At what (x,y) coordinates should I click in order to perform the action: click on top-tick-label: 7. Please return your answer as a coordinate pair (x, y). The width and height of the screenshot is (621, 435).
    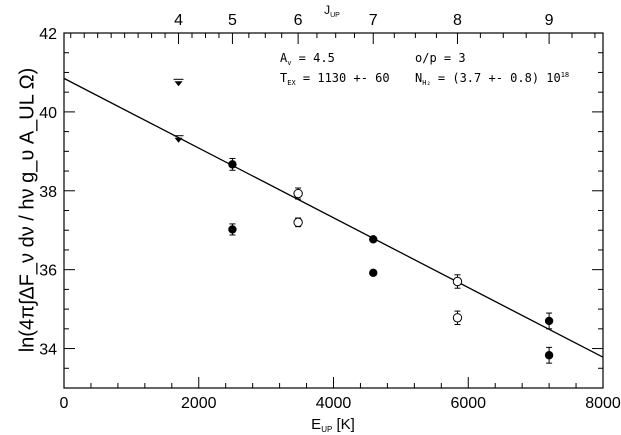
    Looking at the image, I should click on (373, 20).